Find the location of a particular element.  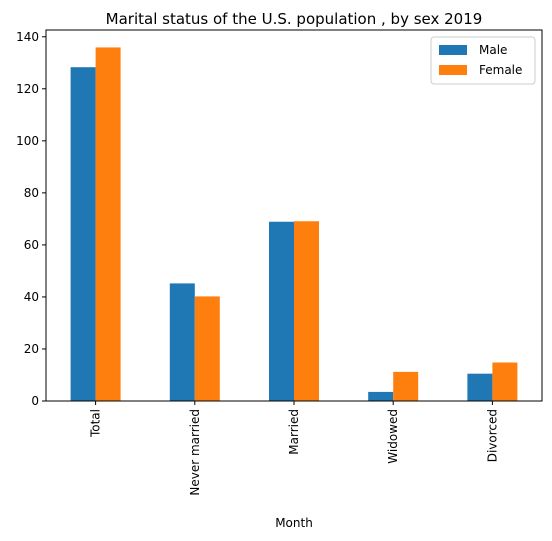

bar-male-total is located at coordinates (83, 234).